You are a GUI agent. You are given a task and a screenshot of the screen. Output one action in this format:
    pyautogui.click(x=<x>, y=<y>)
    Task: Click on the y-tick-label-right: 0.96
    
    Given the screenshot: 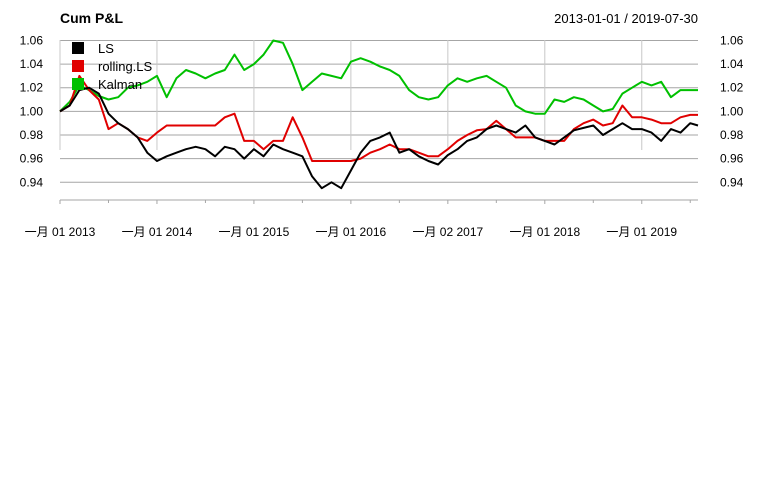 What is the action you would take?
    pyautogui.click(x=732, y=159)
    